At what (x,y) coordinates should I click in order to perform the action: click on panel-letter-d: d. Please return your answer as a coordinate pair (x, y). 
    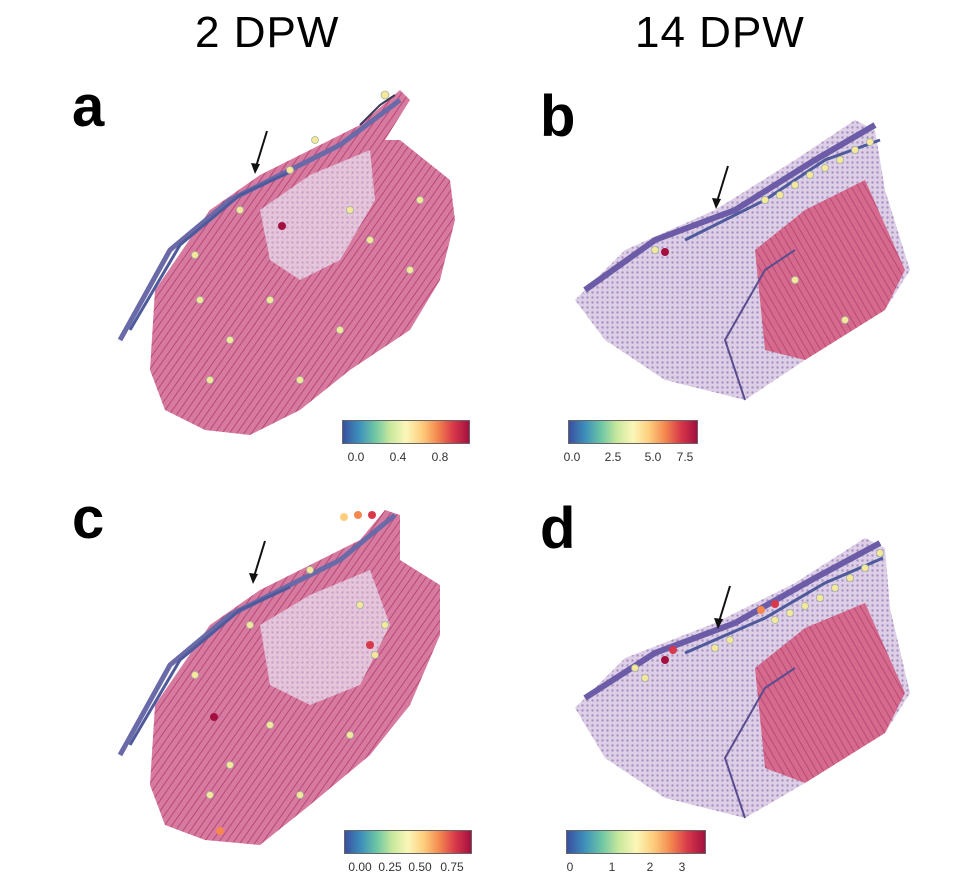
    Looking at the image, I should click on (558, 528).